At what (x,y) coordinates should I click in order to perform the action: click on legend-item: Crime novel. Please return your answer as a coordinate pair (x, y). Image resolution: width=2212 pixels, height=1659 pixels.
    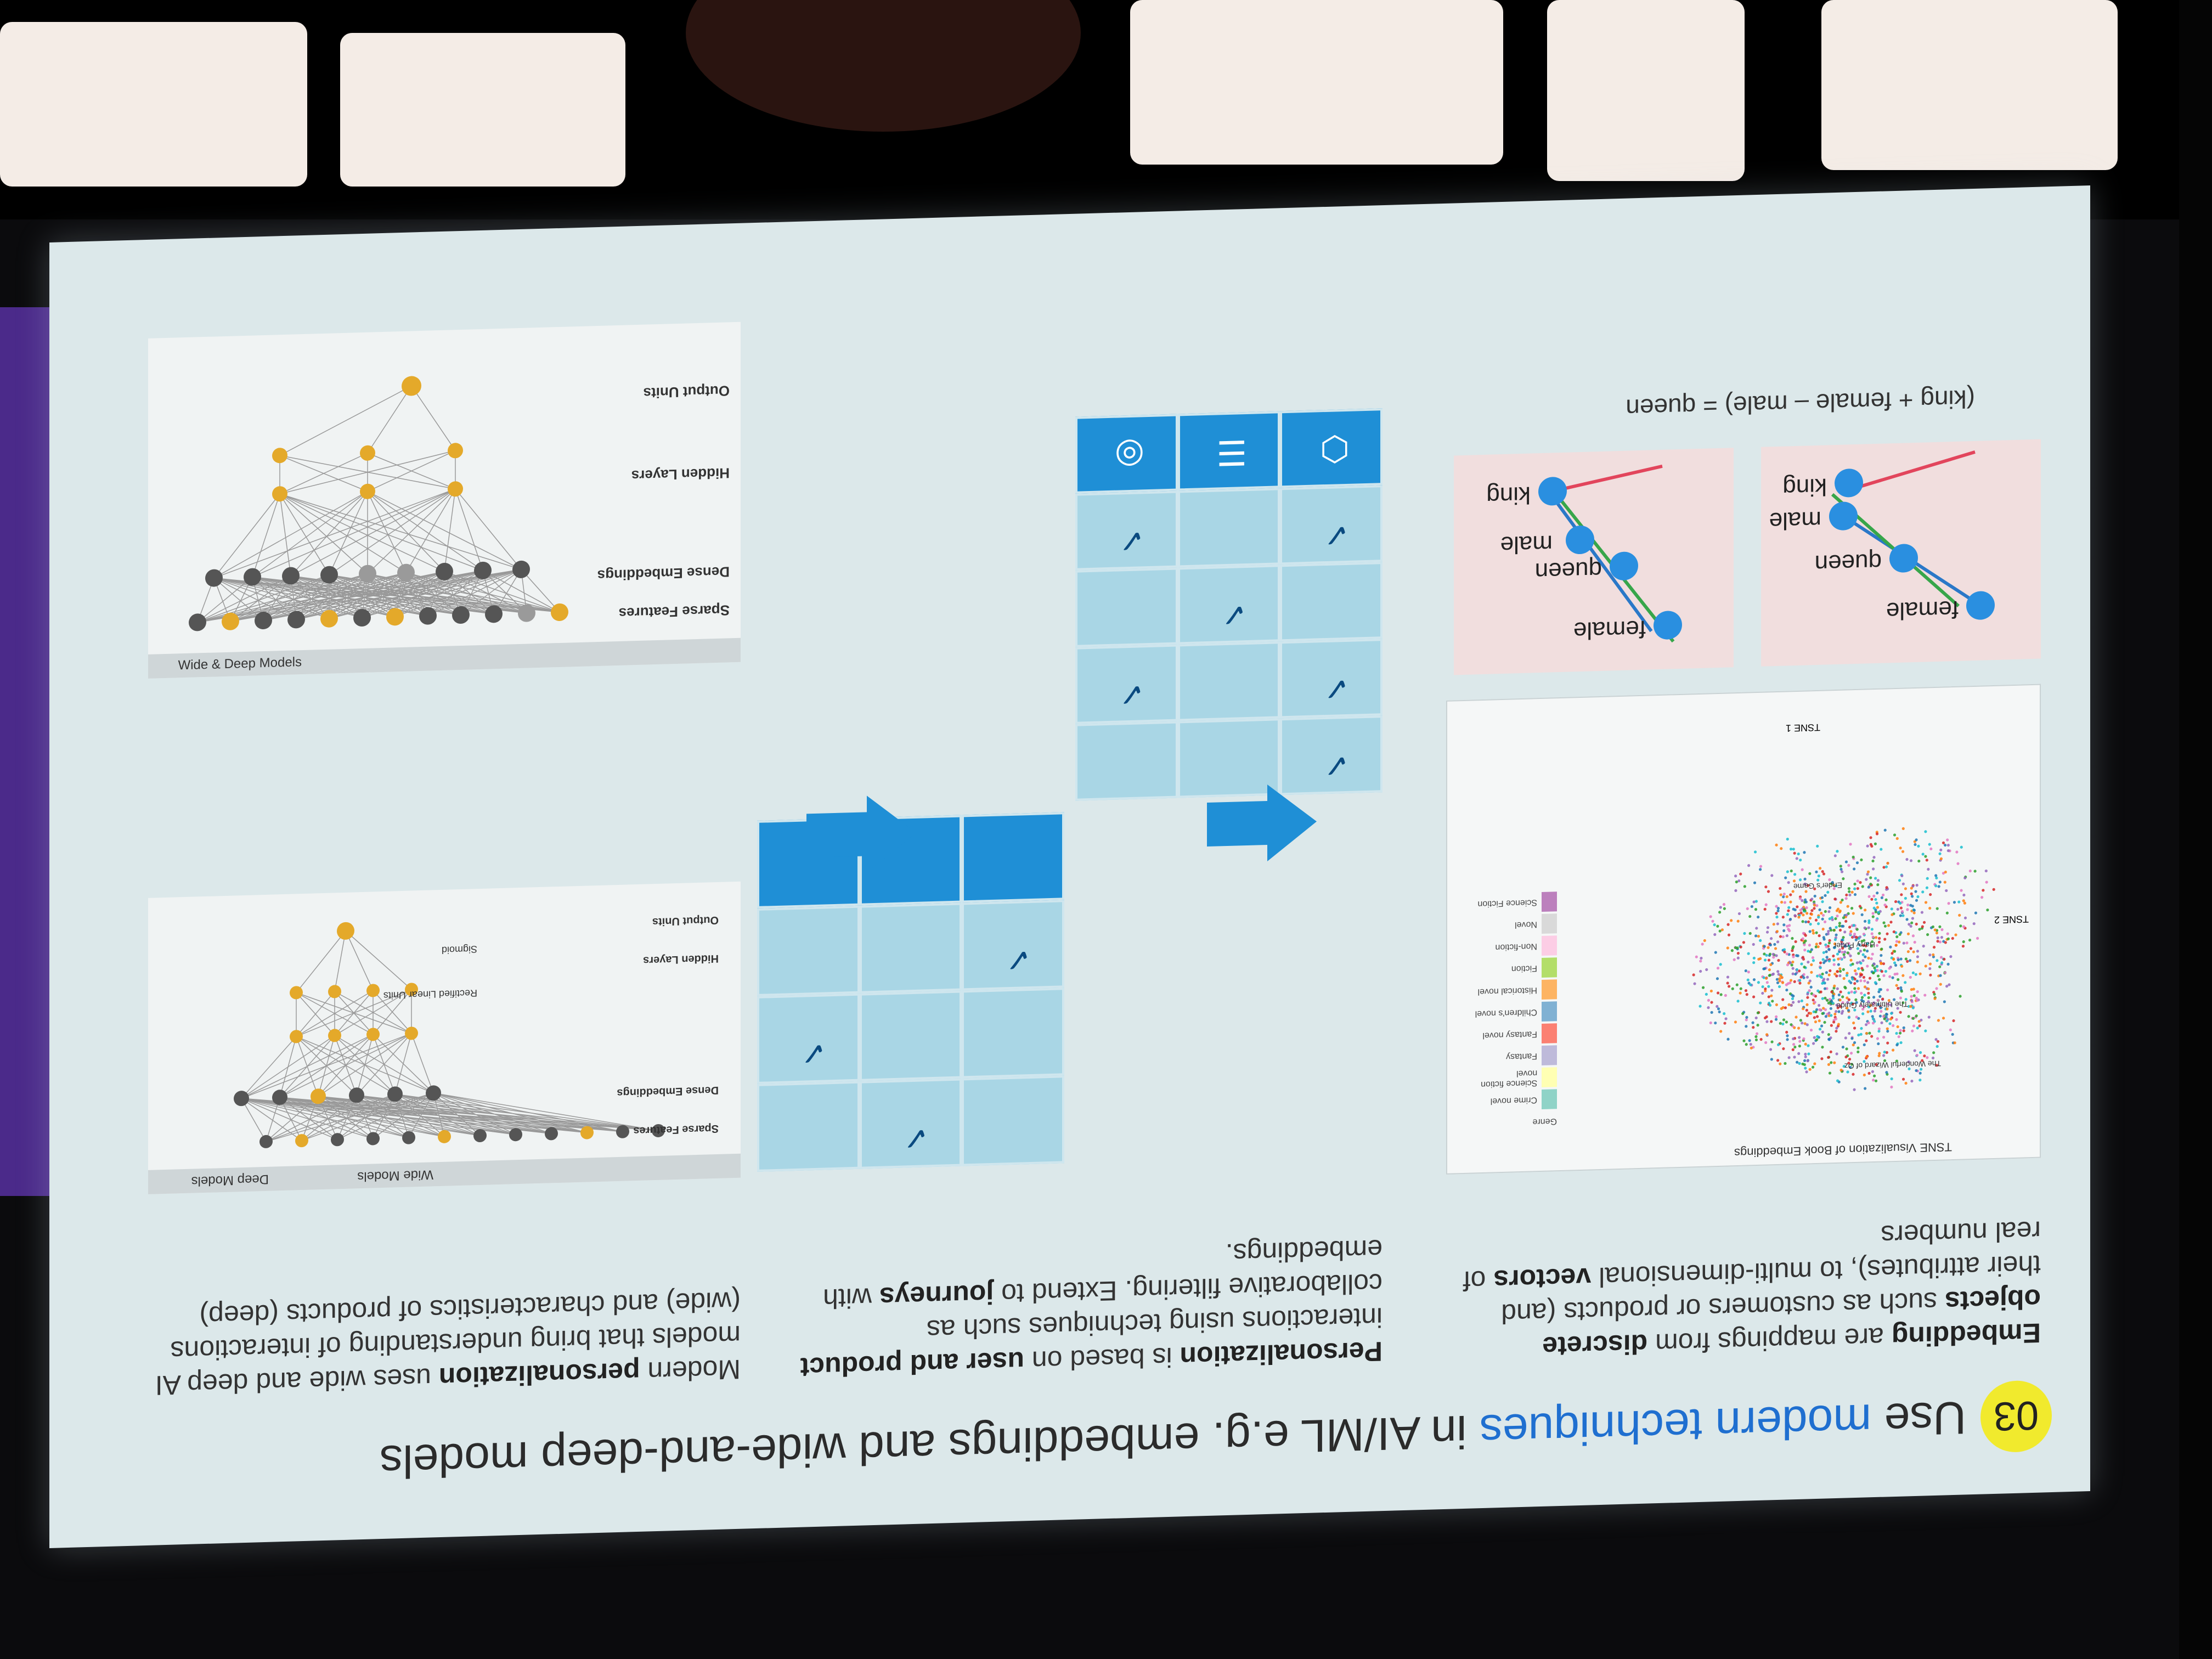
    Looking at the image, I should click on (1507, 1101).